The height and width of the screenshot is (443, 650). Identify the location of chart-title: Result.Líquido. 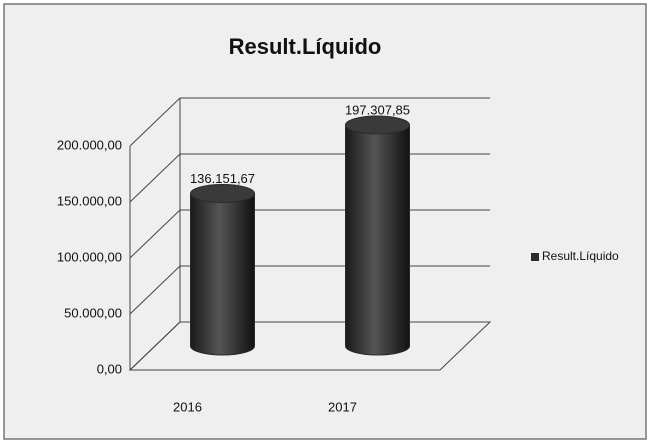
(305, 46).